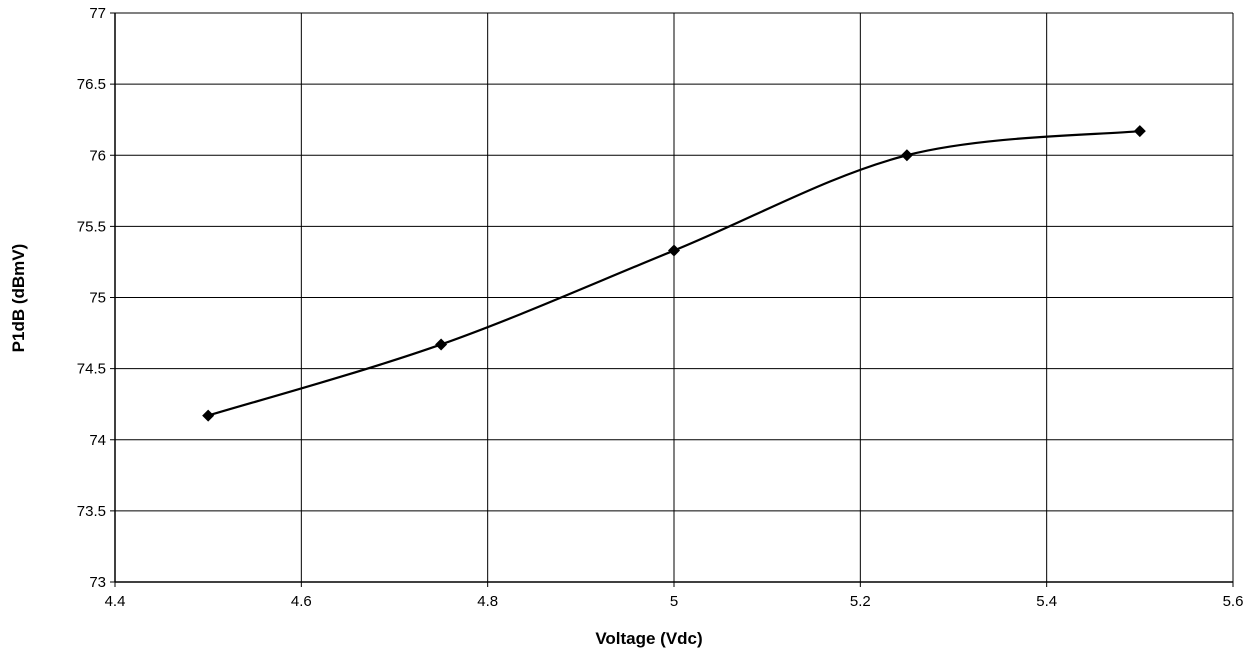 Image resolution: width=1259 pixels, height=649 pixels. Describe the element at coordinates (18, 298) in the screenshot. I see `y-axis-title: P1dB (dBmV)` at that location.